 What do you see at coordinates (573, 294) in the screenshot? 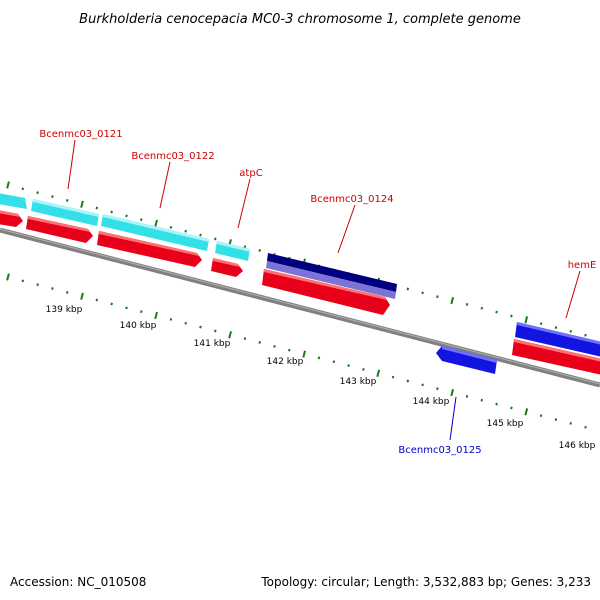
I see `label-line-hemE` at bounding box center [573, 294].